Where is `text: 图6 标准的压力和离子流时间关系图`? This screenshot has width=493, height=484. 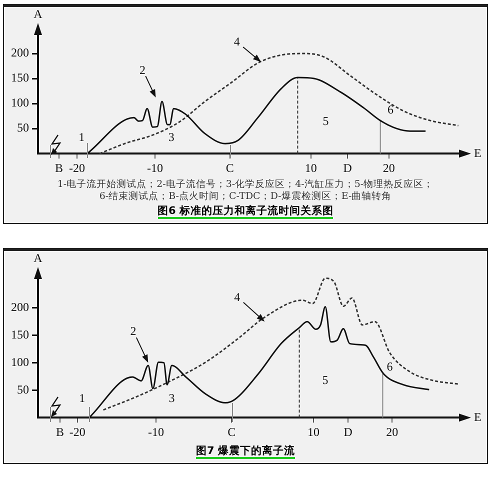
text: 图6 标准的压力和离子流时间关系图 is located at coordinates (246, 212).